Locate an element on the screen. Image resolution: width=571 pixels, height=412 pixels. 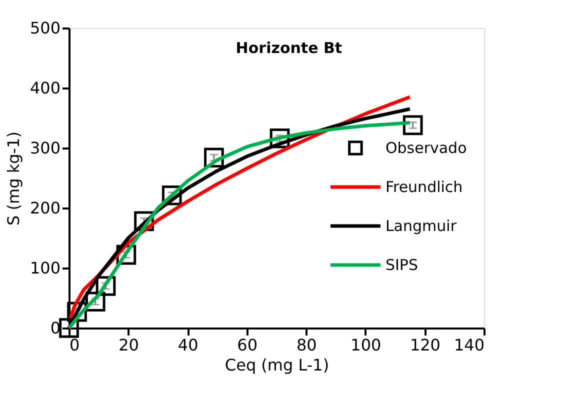
y-tick-label: 400 is located at coordinates (45, 88).